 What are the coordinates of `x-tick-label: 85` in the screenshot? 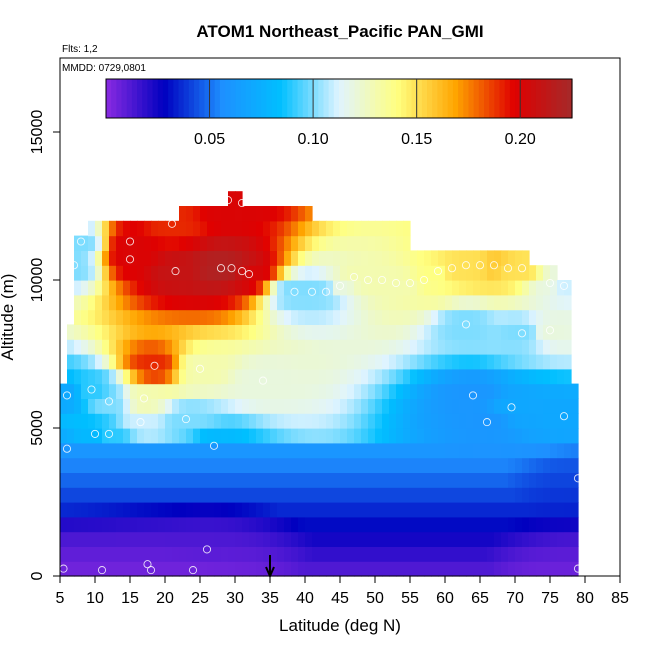 It's located at (620, 598).